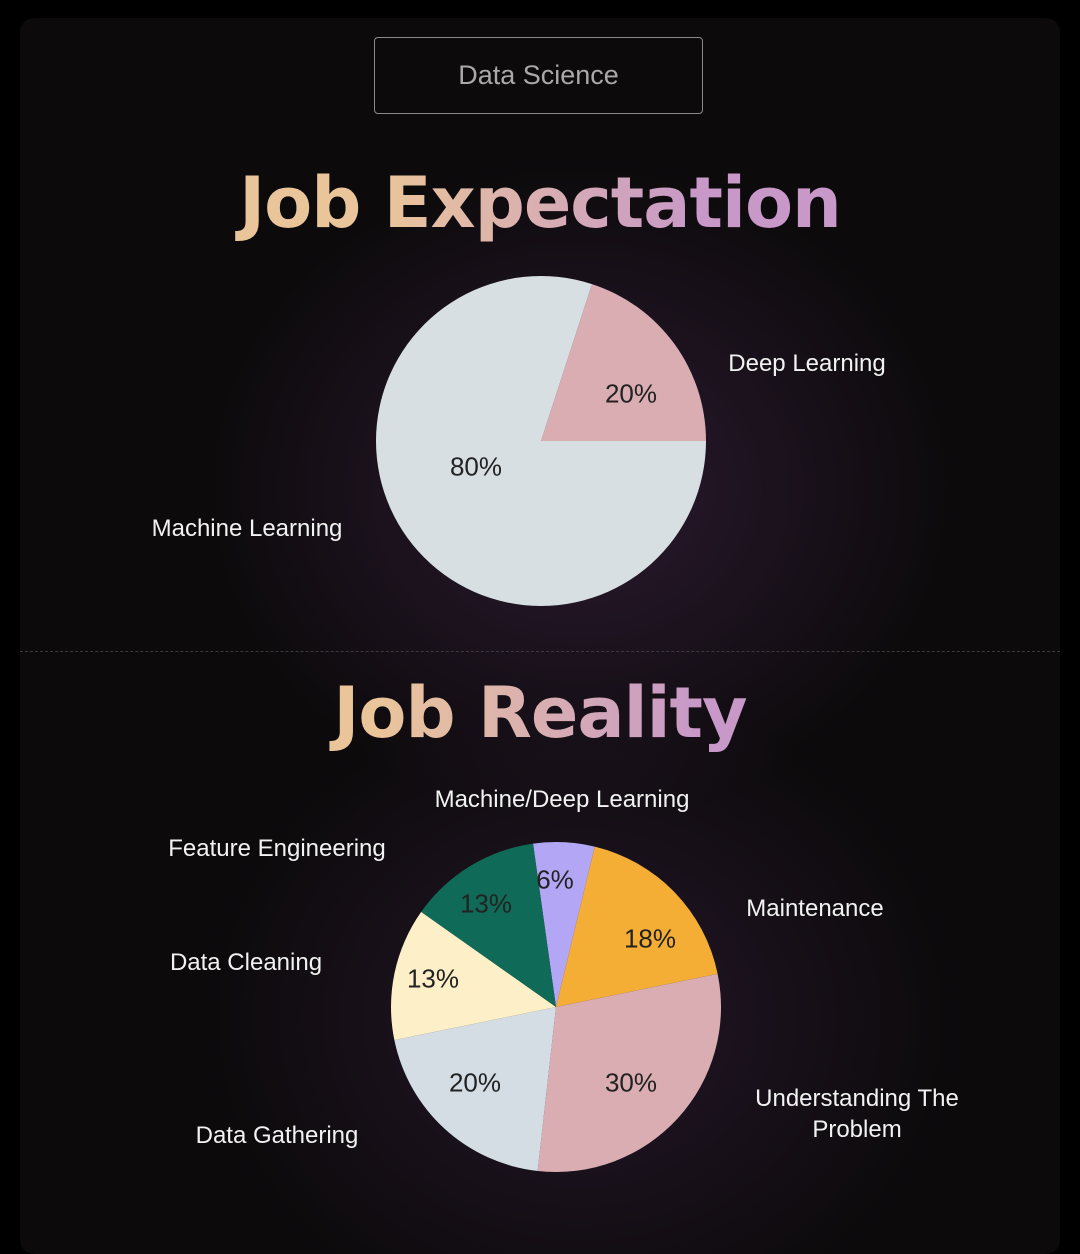 The image size is (1080, 1254). Describe the element at coordinates (562, 799) in the screenshot. I see `slice-label: Machine/Deep Learning` at that location.